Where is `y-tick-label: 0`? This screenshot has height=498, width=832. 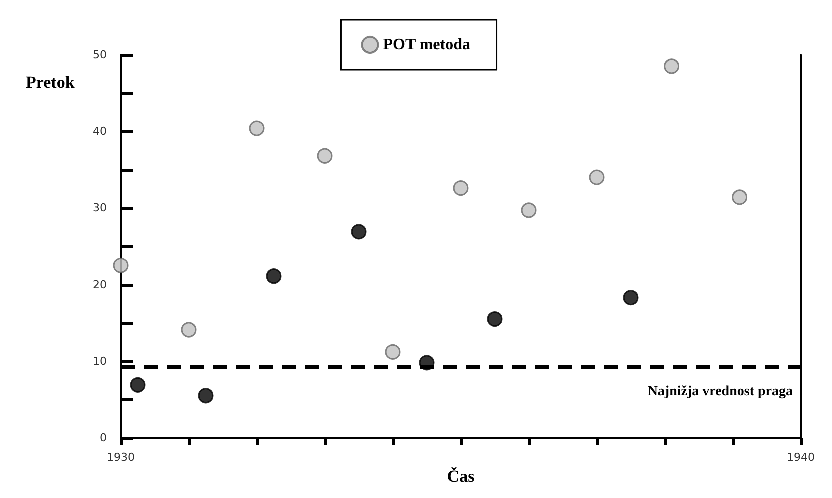 y-tick-label: 0 is located at coordinates (103, 438).